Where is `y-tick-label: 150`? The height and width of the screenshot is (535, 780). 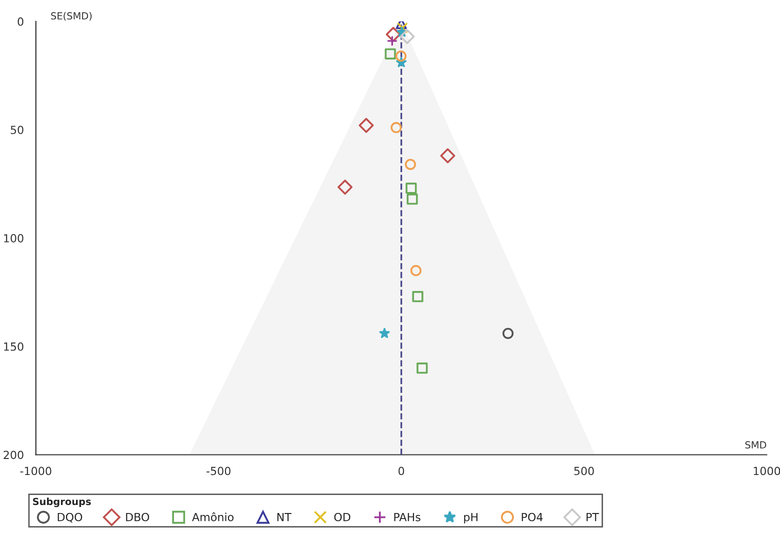 y-tick-label: 150 is located at coordinates (14, 346).